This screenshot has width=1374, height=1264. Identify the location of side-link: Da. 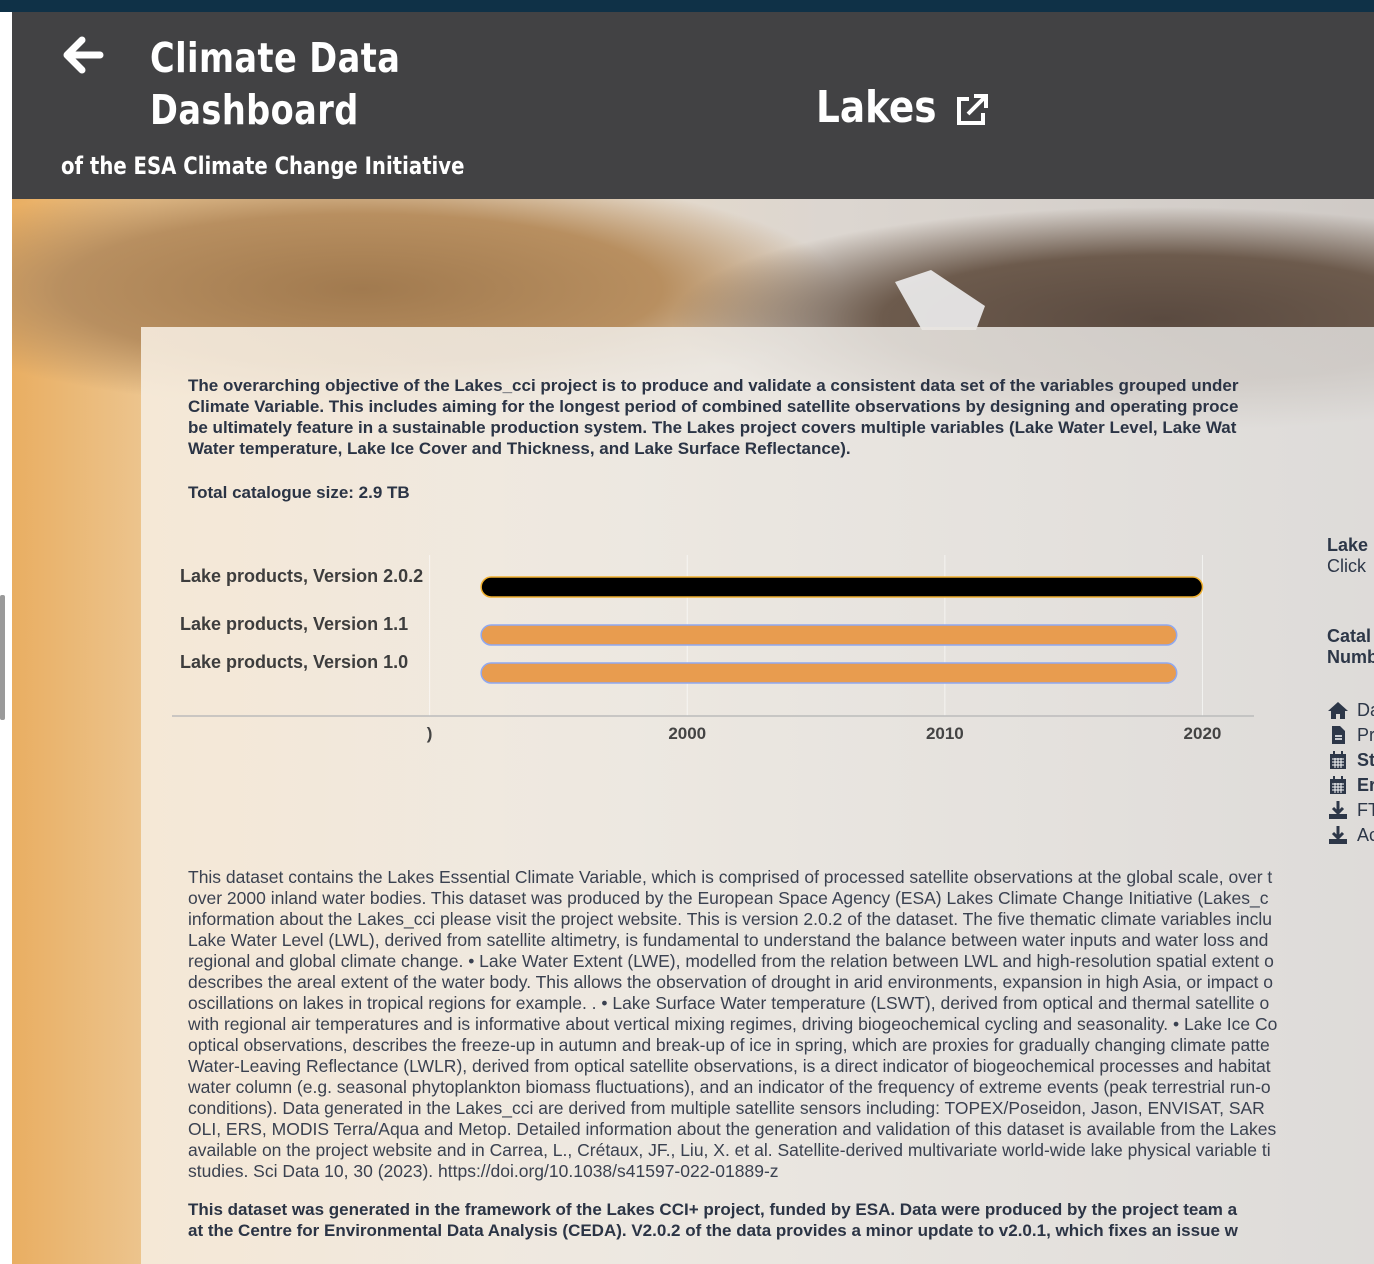
(1350, 710).